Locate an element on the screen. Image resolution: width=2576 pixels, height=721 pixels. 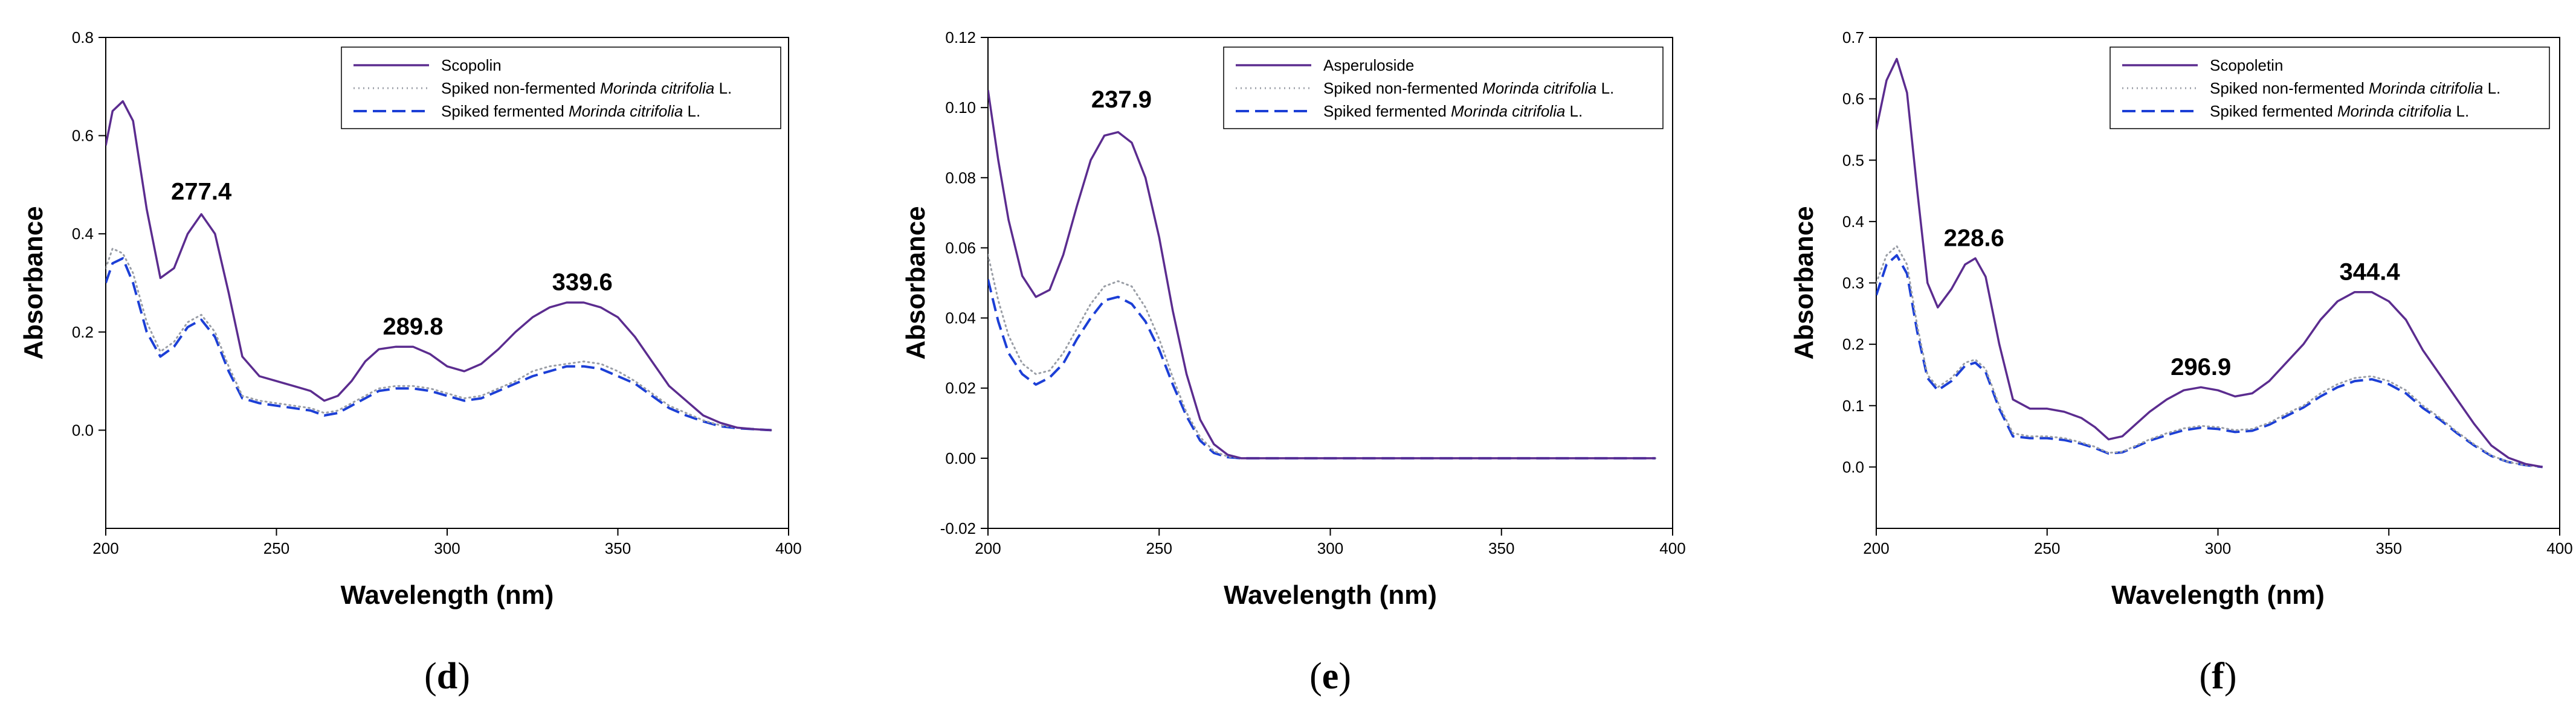
legend-text-prefix: Asperuloside is located at coordinates (1368, 65).